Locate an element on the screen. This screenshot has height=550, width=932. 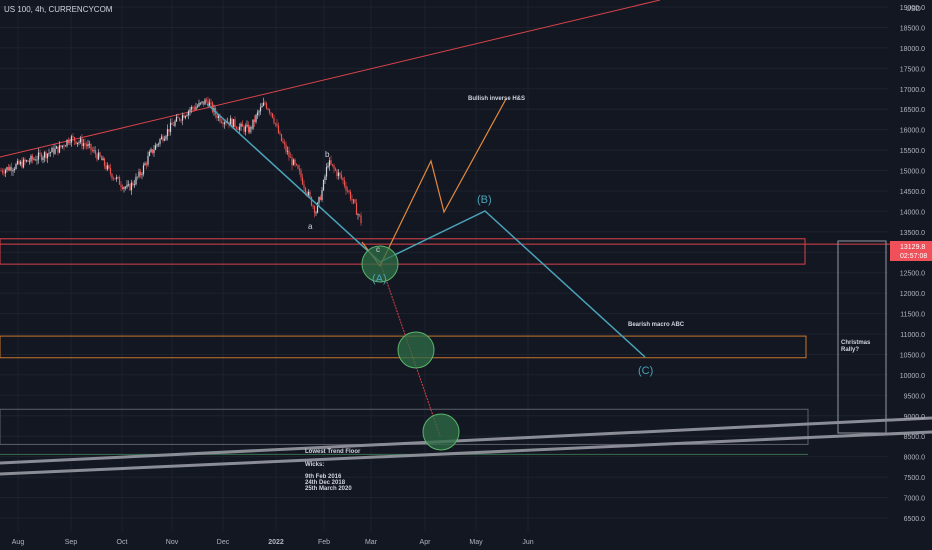
price-tick-label: 11500.0 is located at coordinates (912, 315).